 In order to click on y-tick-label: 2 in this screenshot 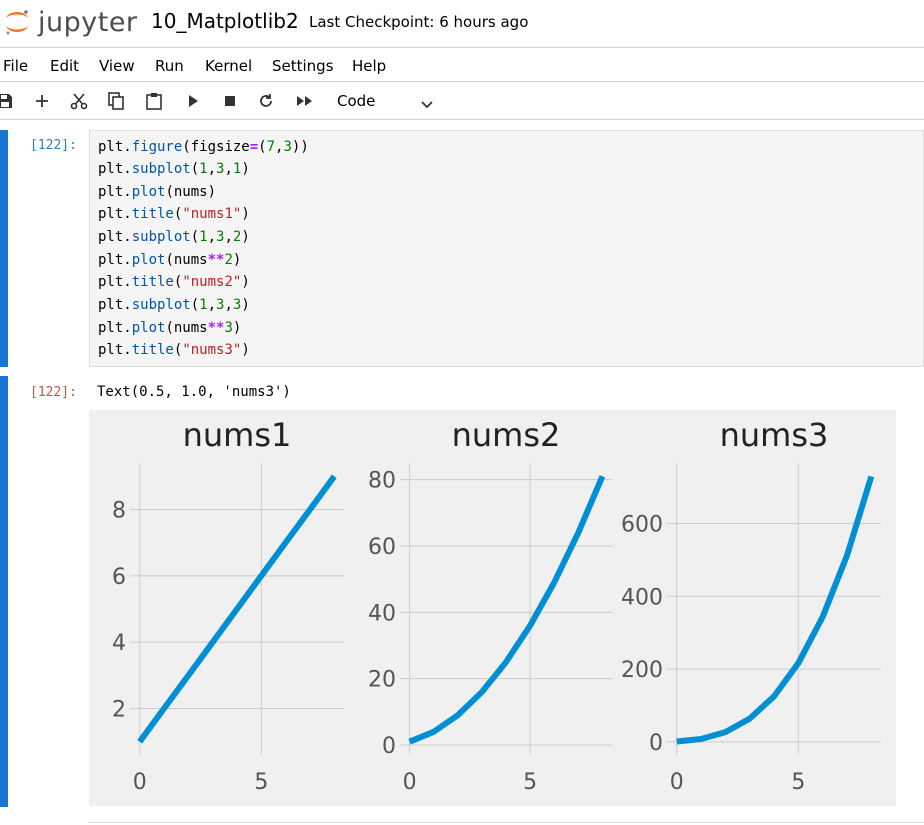, I will do `click(119, 710)`.